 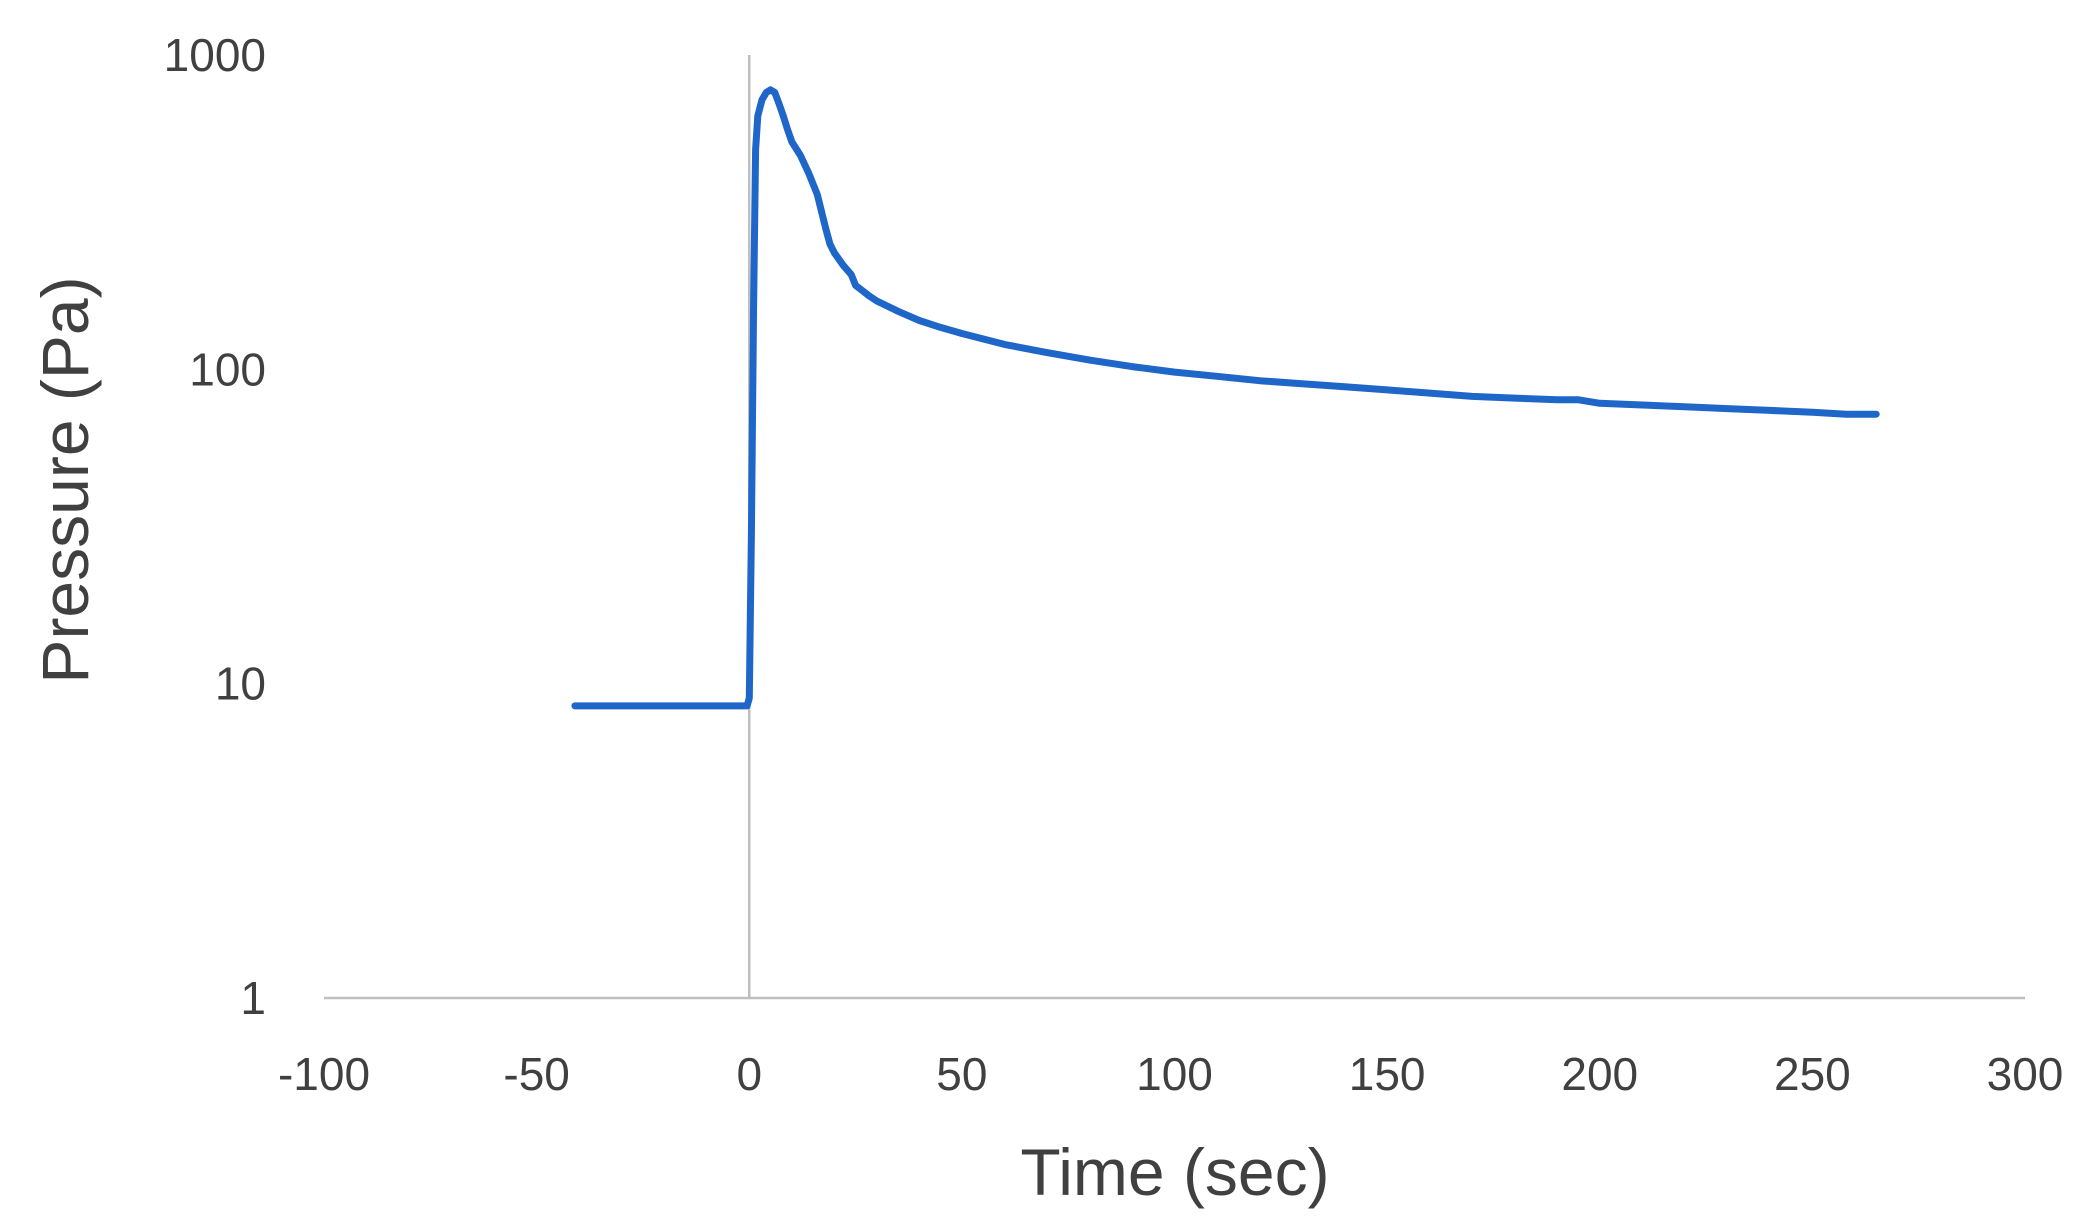 What do you see at coordinates (749, 1074) in the screenshot?
I see `x-tick-label: 0` at bounding box center [749, 1074].